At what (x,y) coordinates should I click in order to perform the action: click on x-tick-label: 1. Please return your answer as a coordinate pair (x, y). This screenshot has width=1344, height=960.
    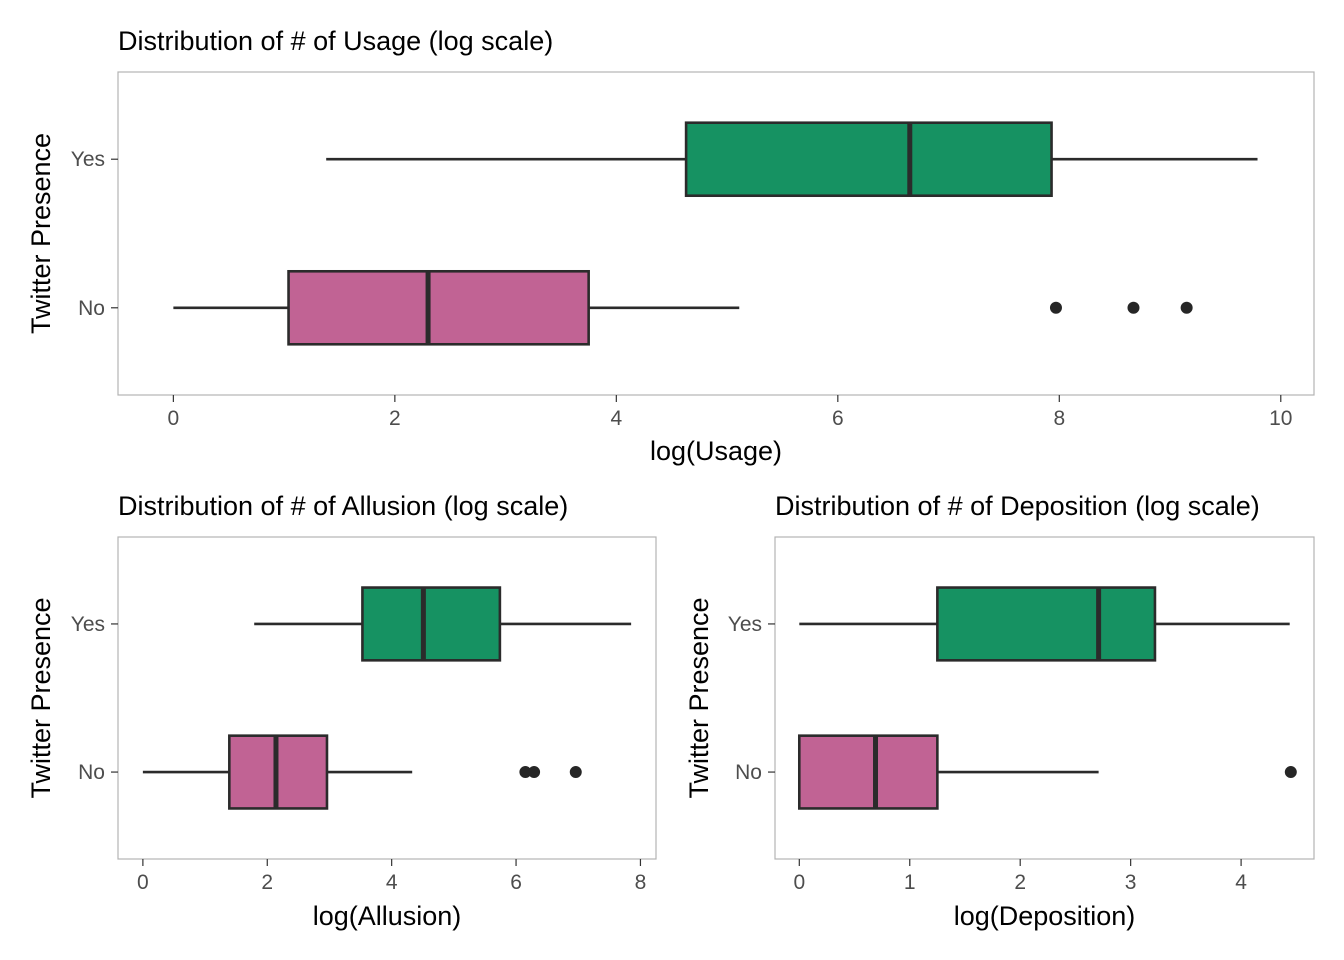
    Looking at the image, I should click on (910, 882).